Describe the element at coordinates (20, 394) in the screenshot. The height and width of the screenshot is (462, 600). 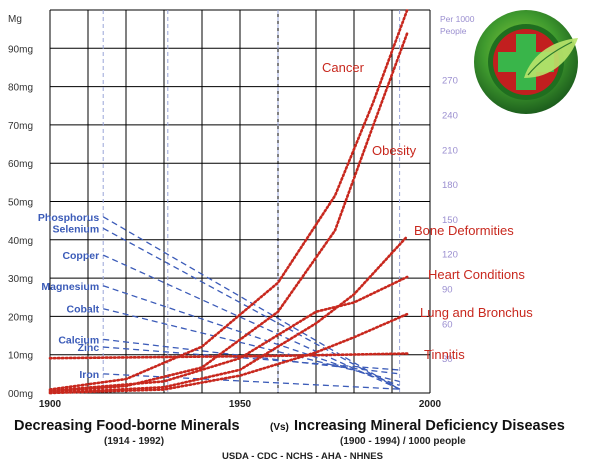
I see `left-tick-label: 00mg` at that location.